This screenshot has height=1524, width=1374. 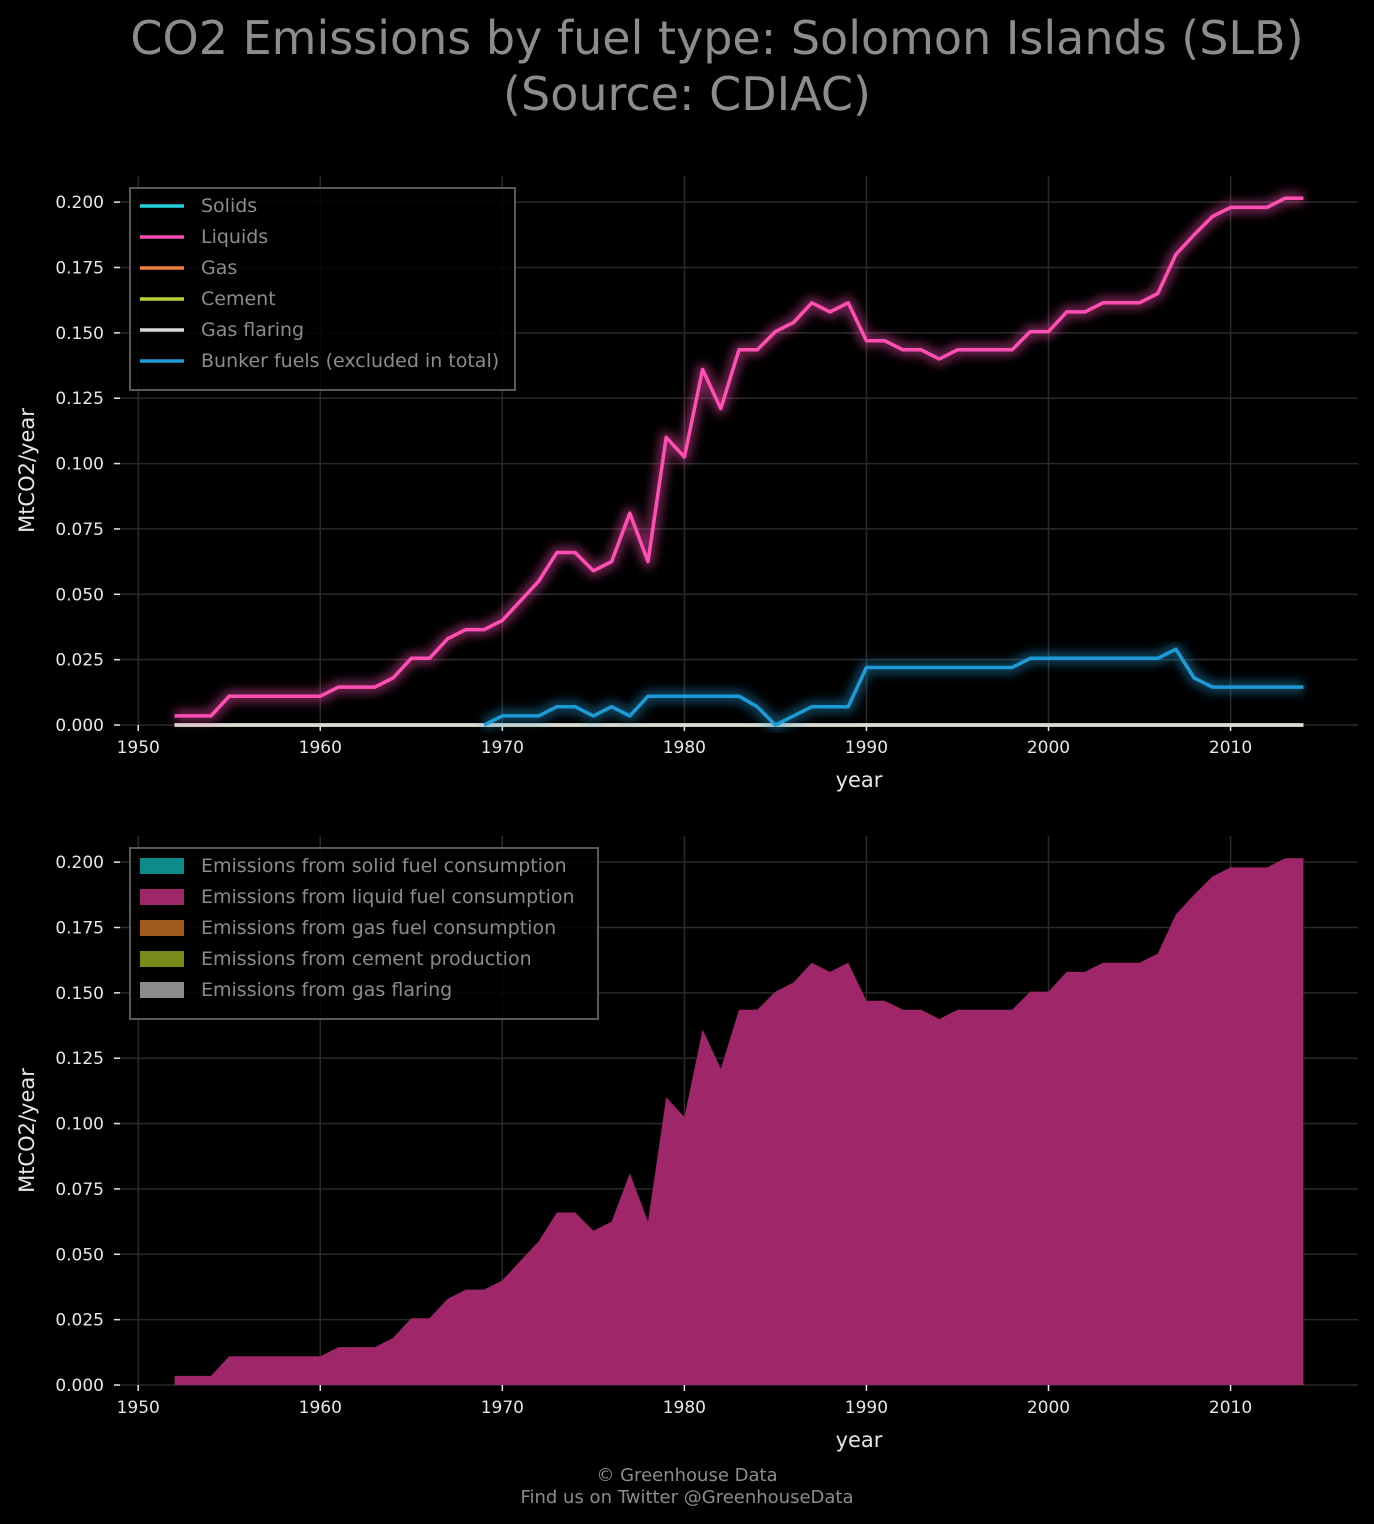 I want to click on legend-label: Gas, so click(x=219, y=268).